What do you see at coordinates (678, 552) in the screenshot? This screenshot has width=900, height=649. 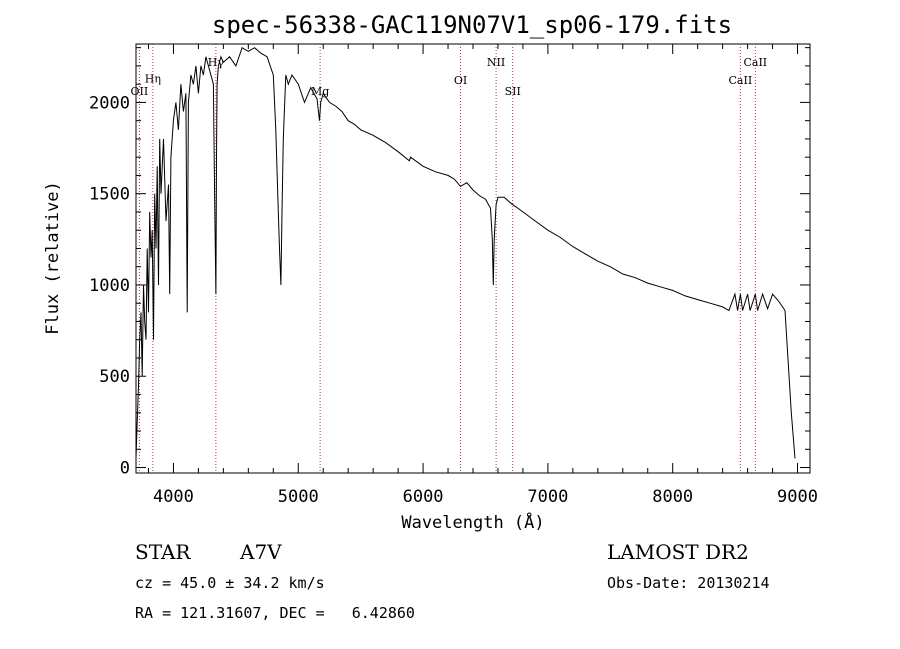 I see `survey-name: LAMOST DR2` at bounding box center [678, 552].